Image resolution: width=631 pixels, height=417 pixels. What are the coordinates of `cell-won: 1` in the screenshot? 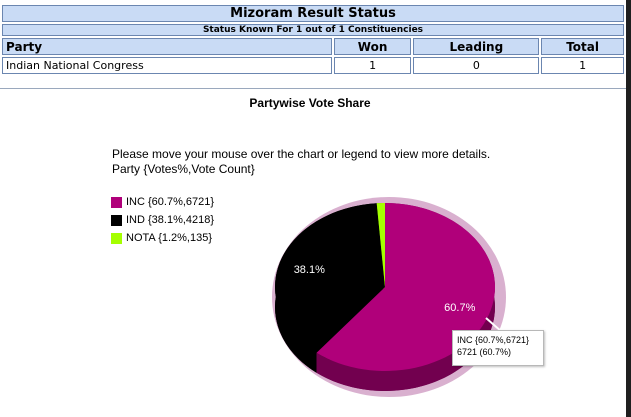 It's located at (372, 65).